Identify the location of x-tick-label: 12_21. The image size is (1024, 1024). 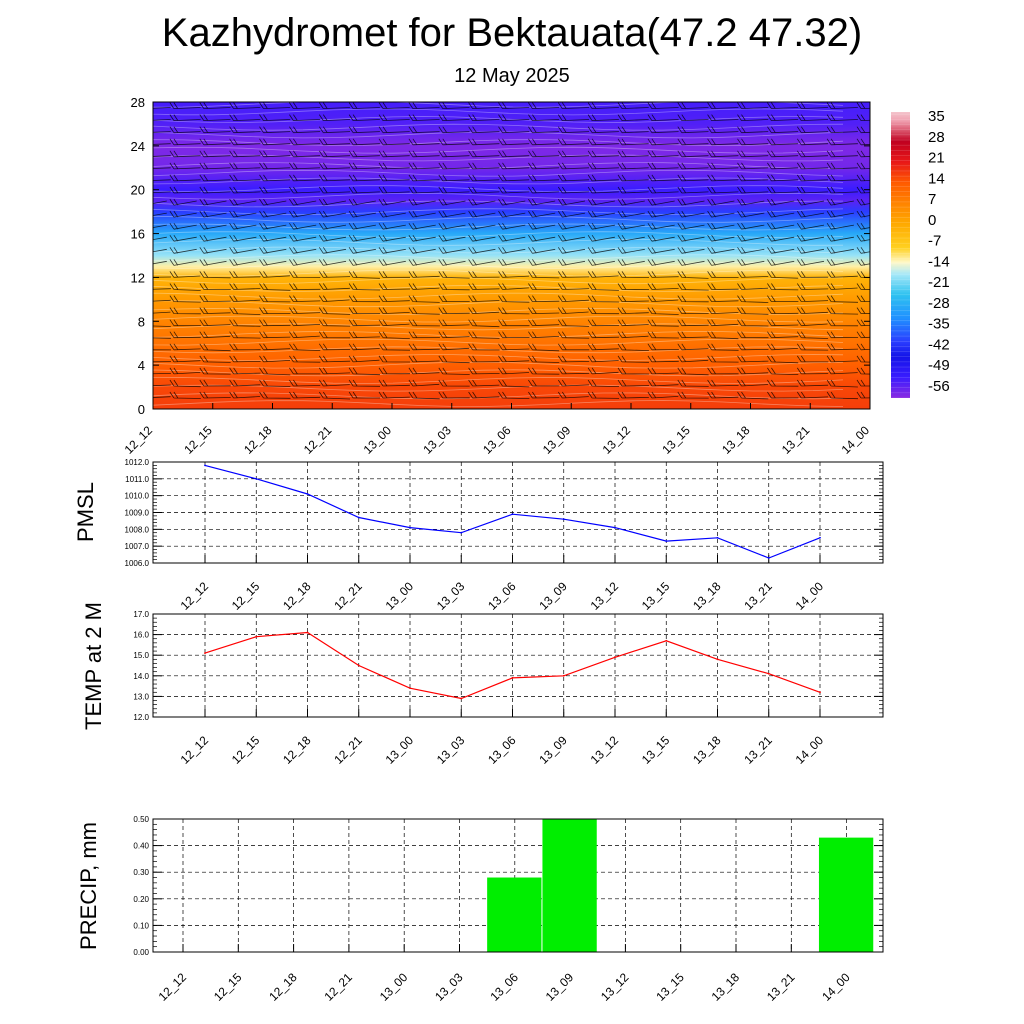
(318, 440).